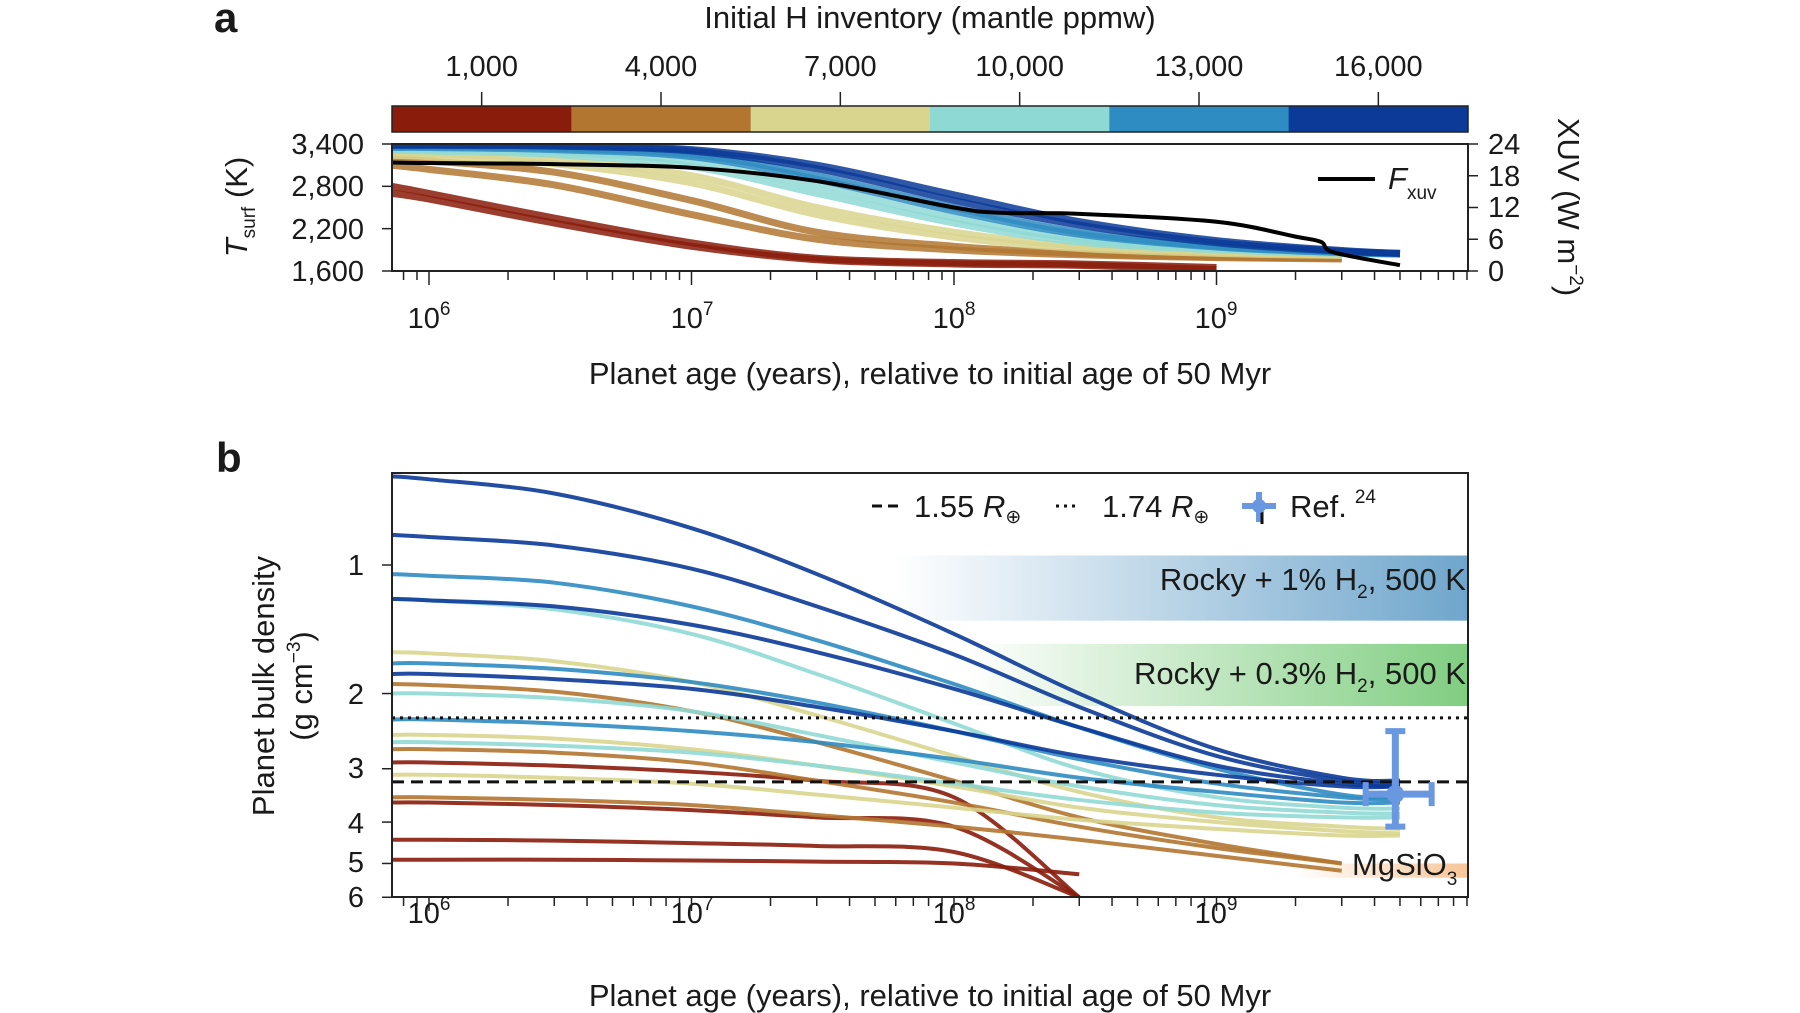  Describe the element at coordinates (356, 695) in the screenshot. I see `y-tick-label: 2` at that location.